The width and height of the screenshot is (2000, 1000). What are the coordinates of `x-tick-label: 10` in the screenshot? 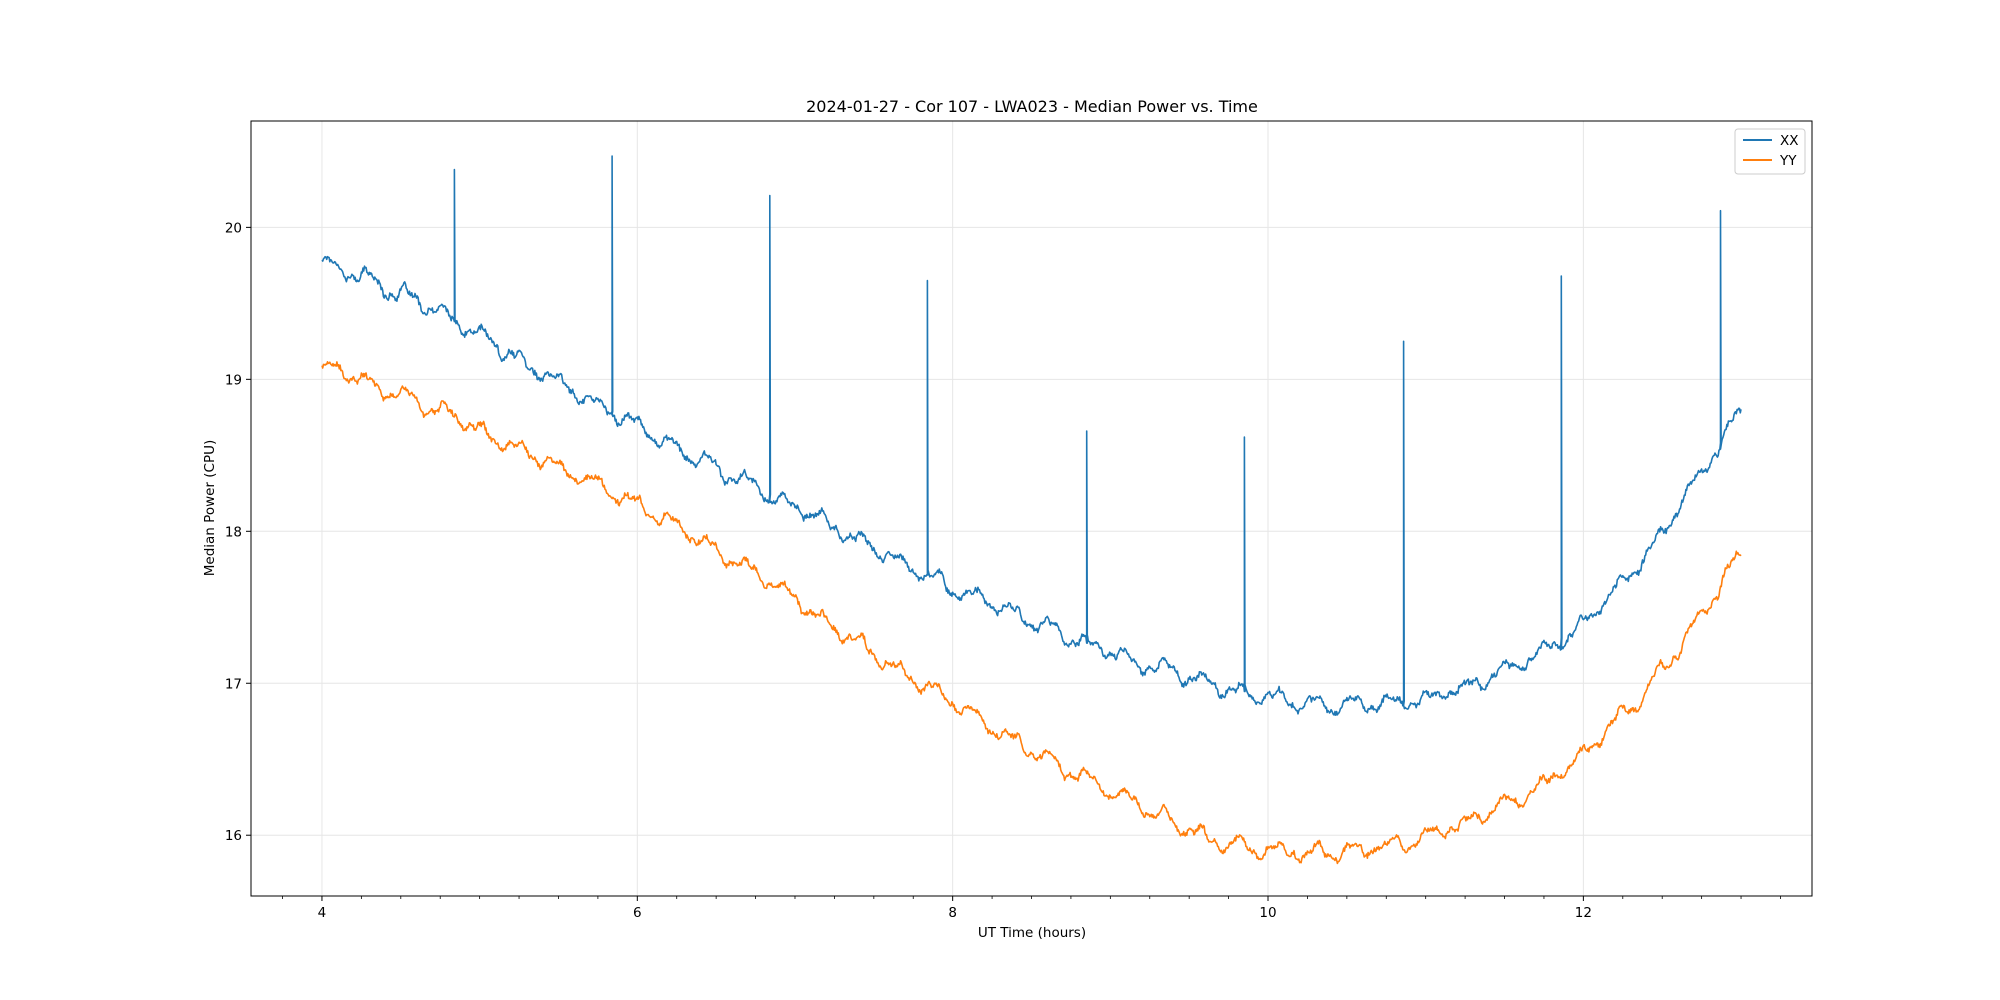 It's located at (1267, 913).